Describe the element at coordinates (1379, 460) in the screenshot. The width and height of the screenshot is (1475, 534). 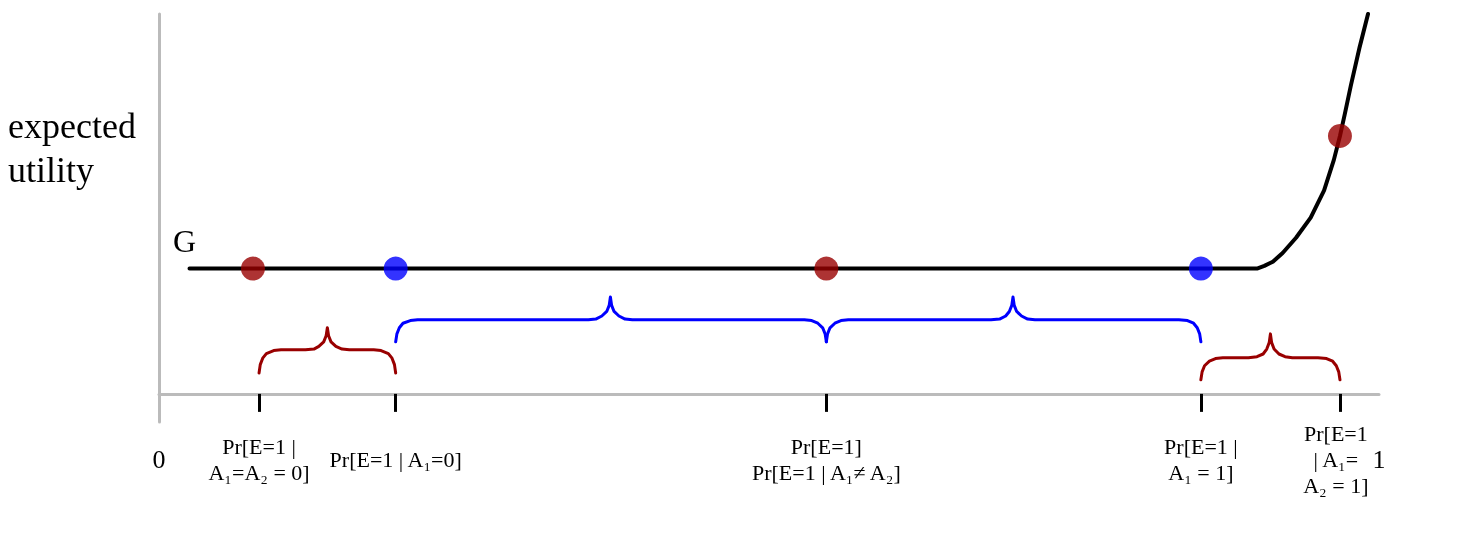
I see `x-tick-label: 1` at that location.